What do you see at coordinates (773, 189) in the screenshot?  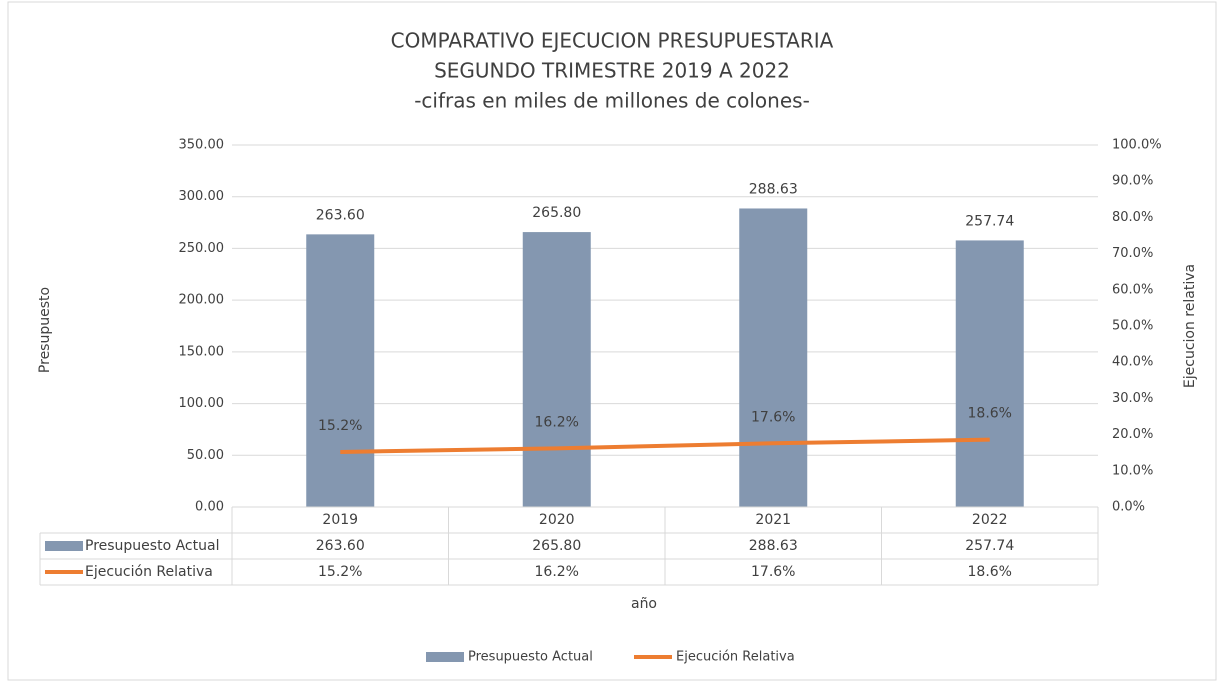 I see `data-label: 288.63` at bounding box center [773, 189].